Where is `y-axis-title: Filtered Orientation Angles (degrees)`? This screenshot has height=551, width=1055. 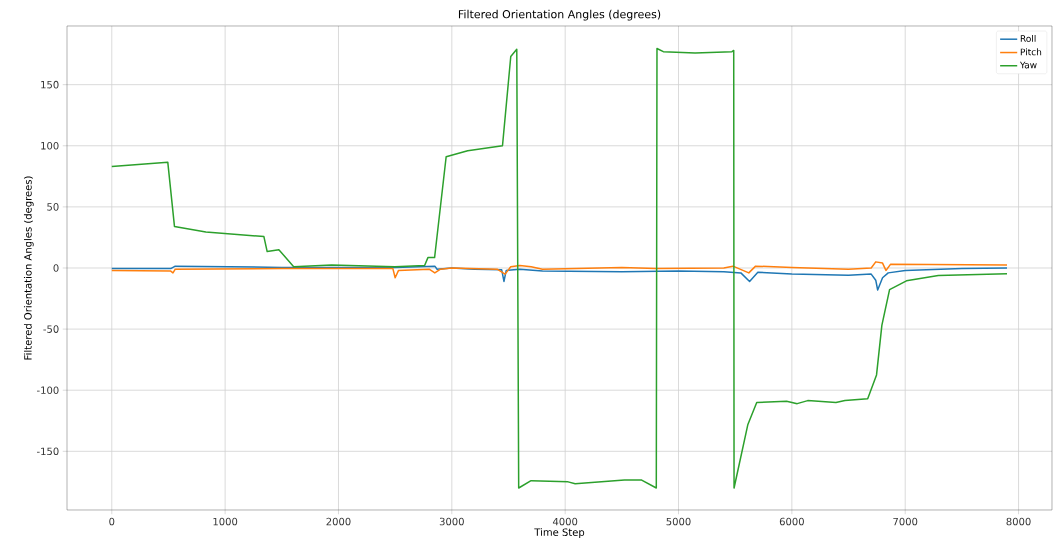 y-axis-title: Filtered Orientation Angles (degrees) is located at coordinates (28, 268).